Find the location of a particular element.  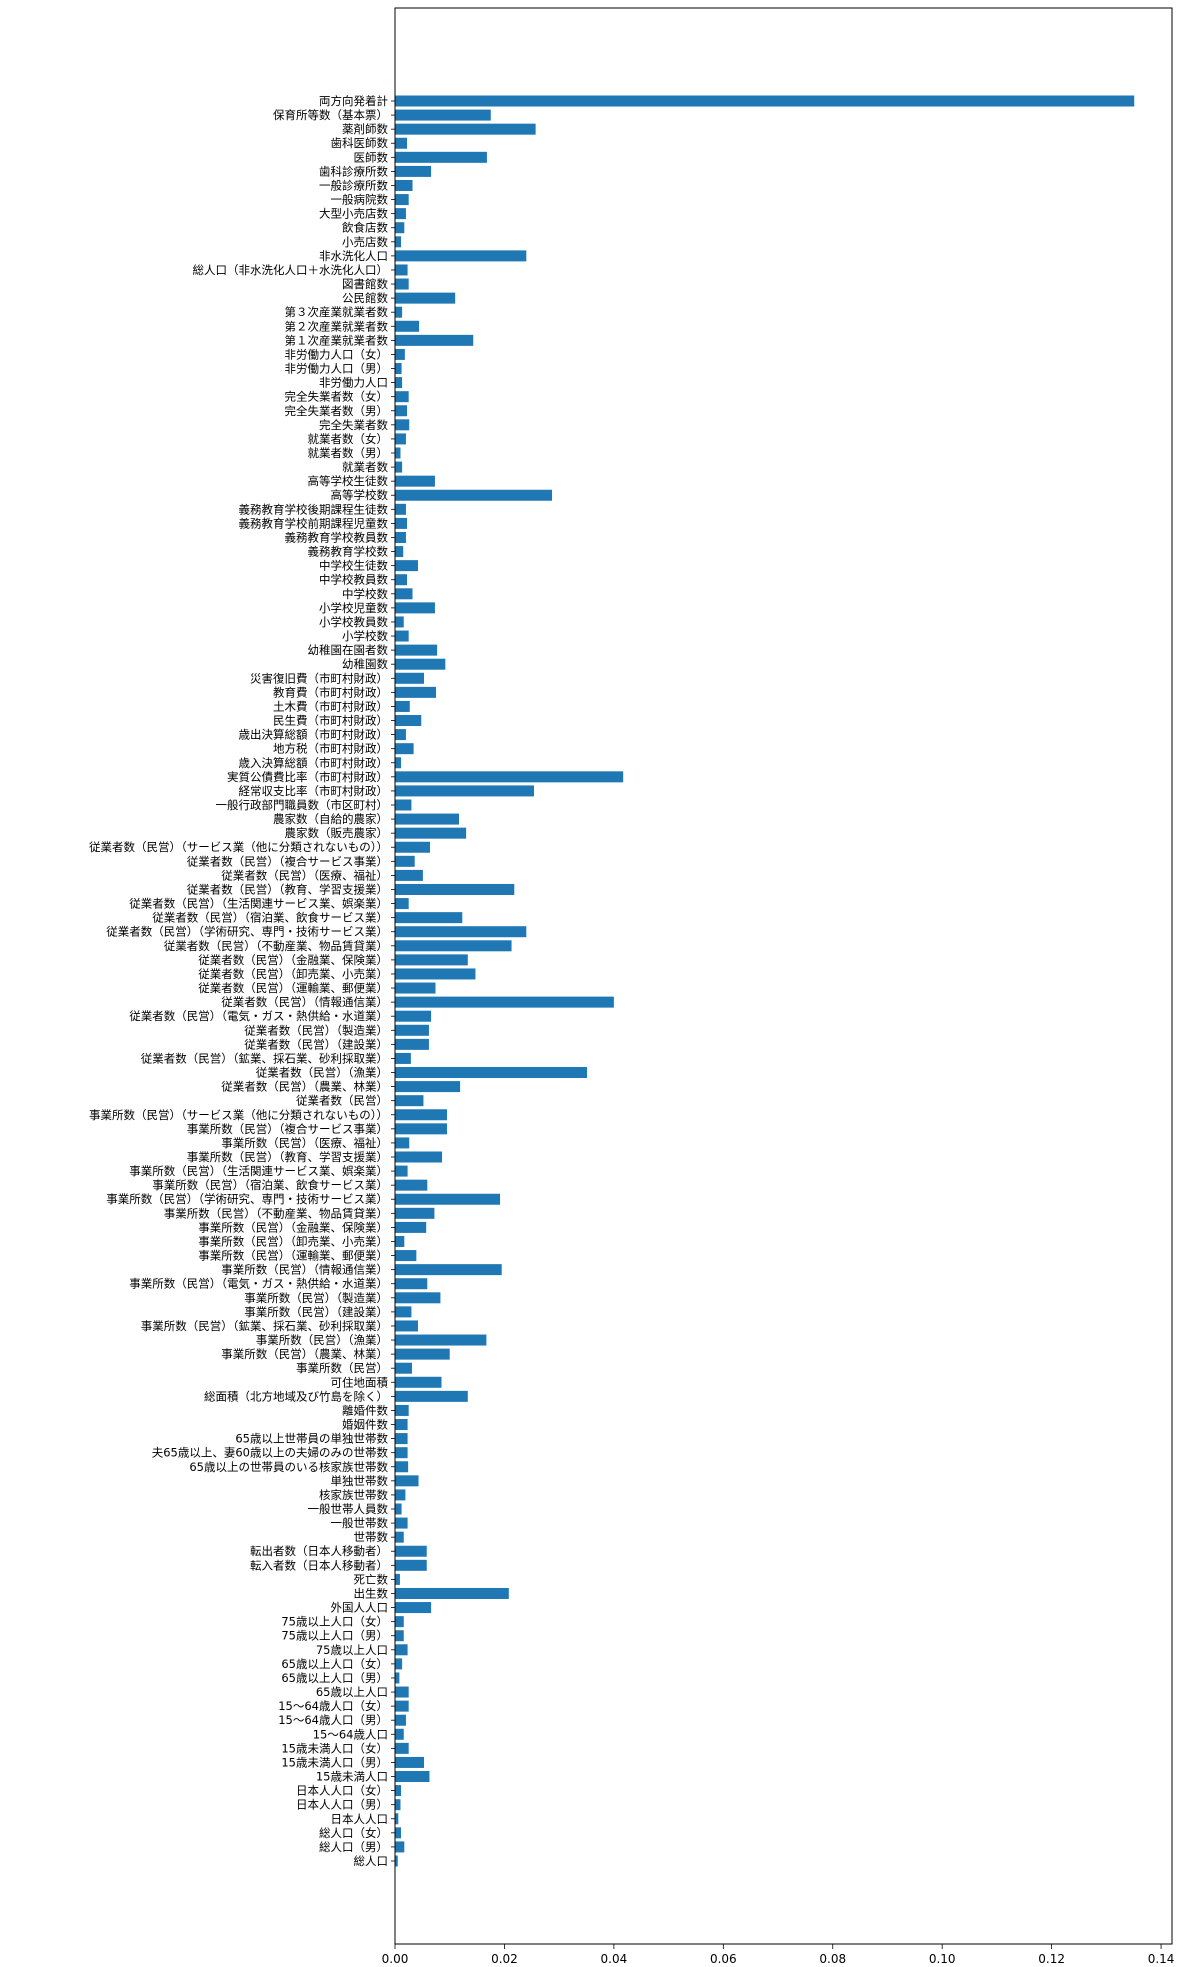

category-label: 従業者数（民営）（漁業） is located at coordinates (322, 1073).